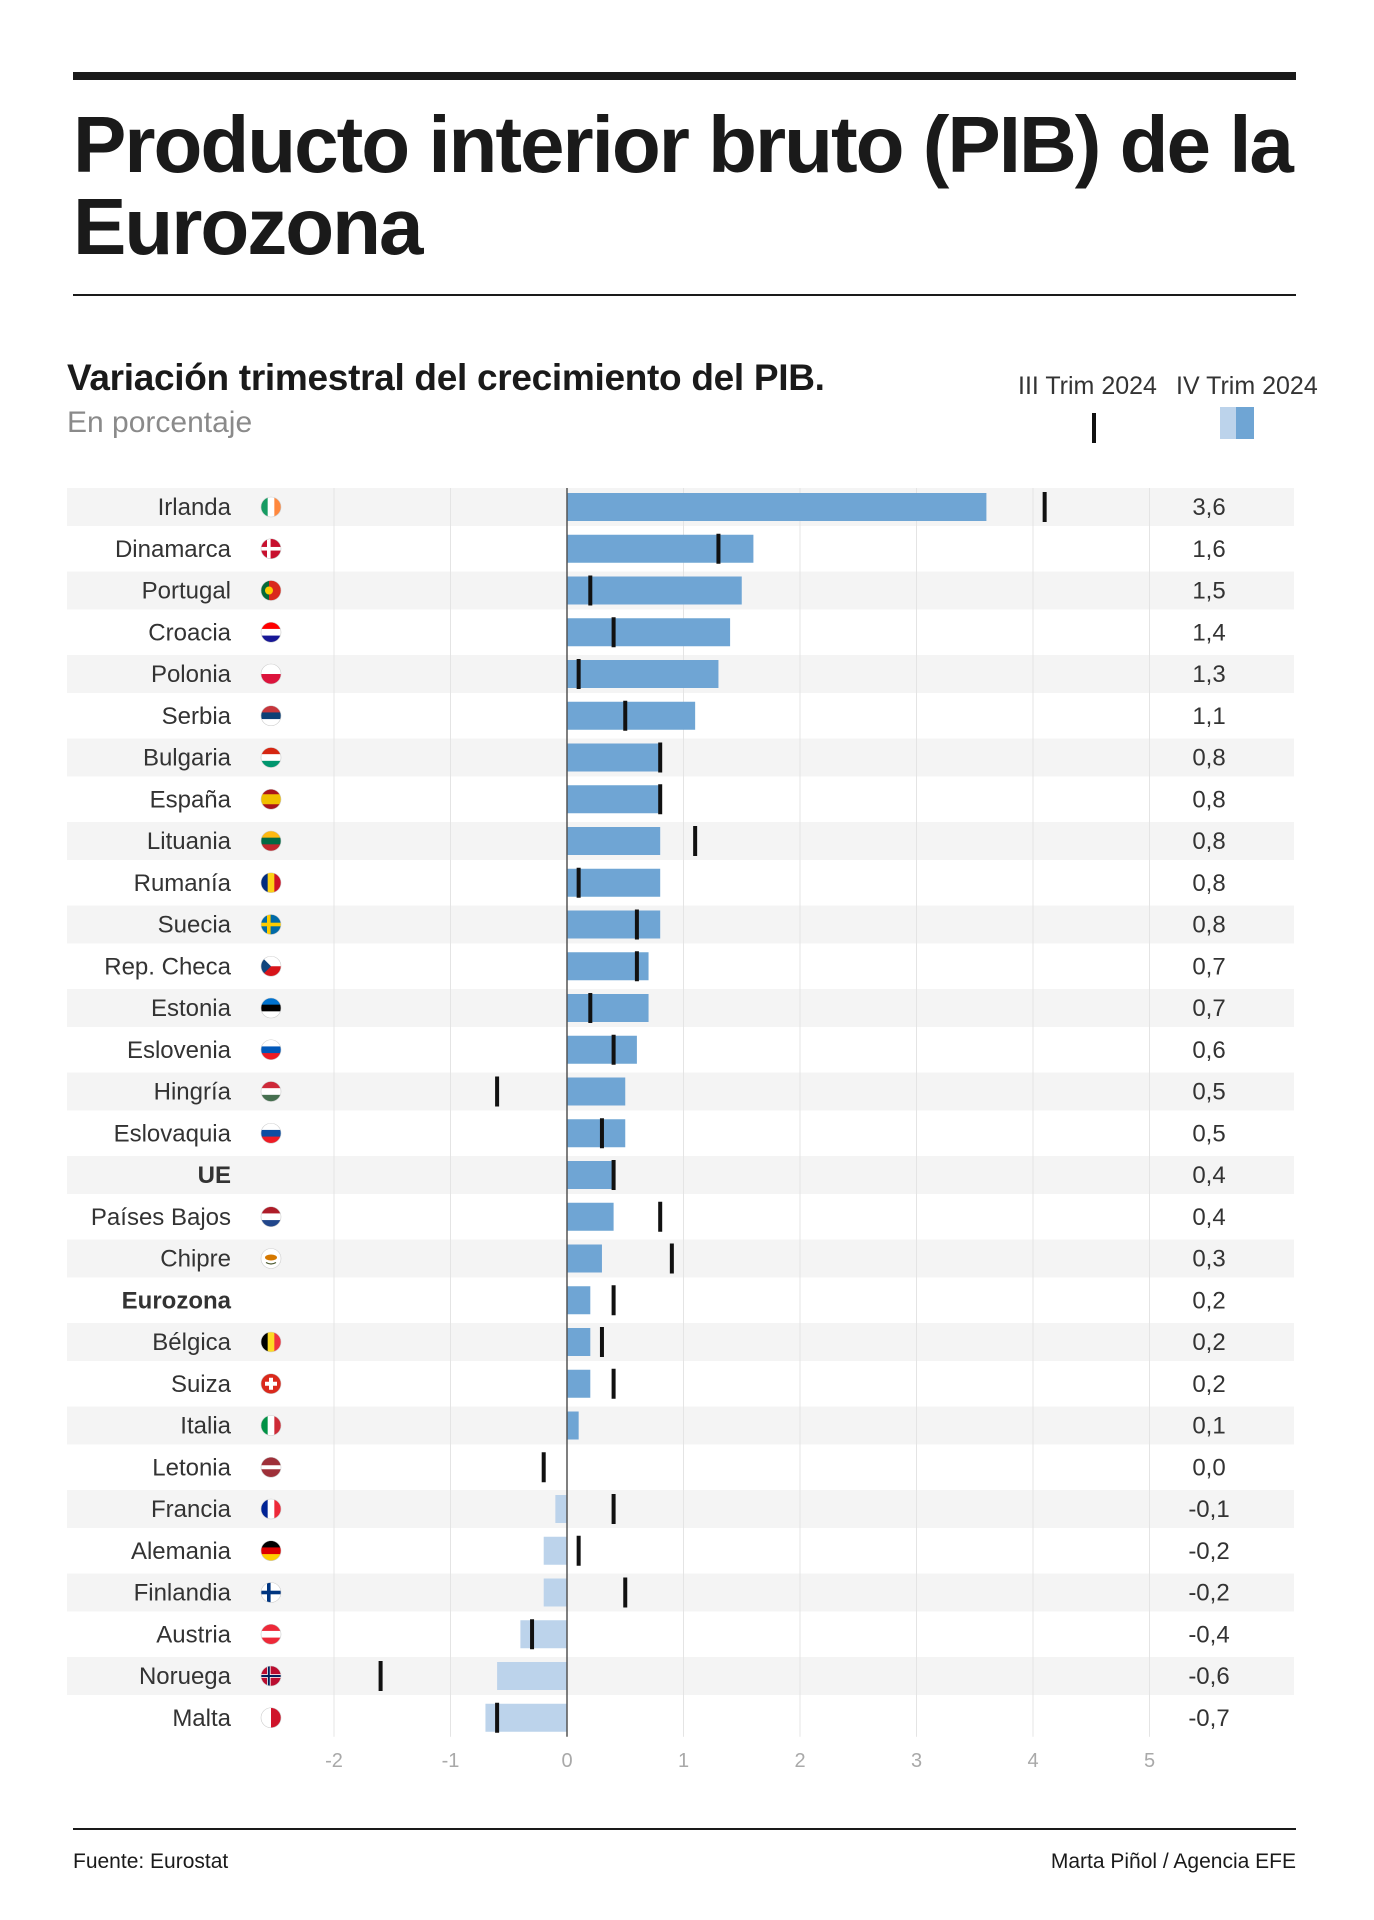 The height and width of the screenshot is (1920, 1374). What do you see at coordinates (660, 1216) in the screenshot?
I see `marker-q3-paises-bajos` at bounding box center [660, 1216].